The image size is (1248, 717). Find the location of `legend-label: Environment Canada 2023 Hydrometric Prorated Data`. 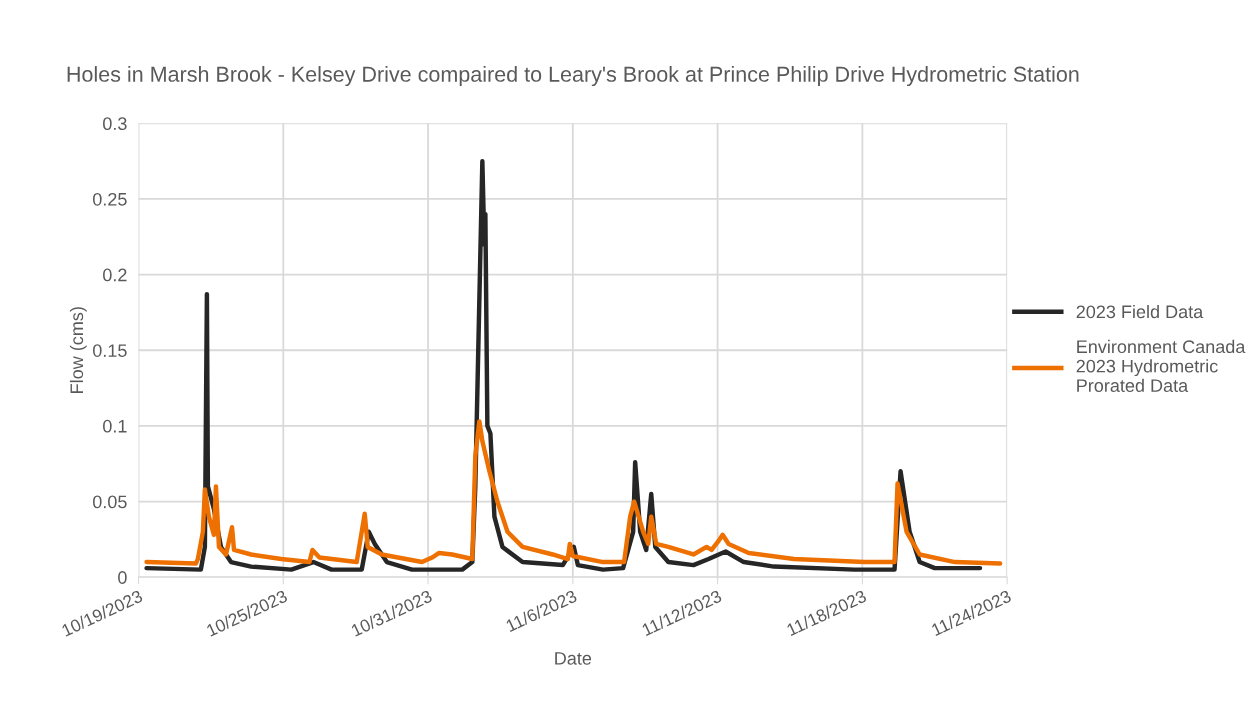

legend-label: Environment Canada 2023 Hydrometric Prorated Data is located at coordinates (1161, 365).